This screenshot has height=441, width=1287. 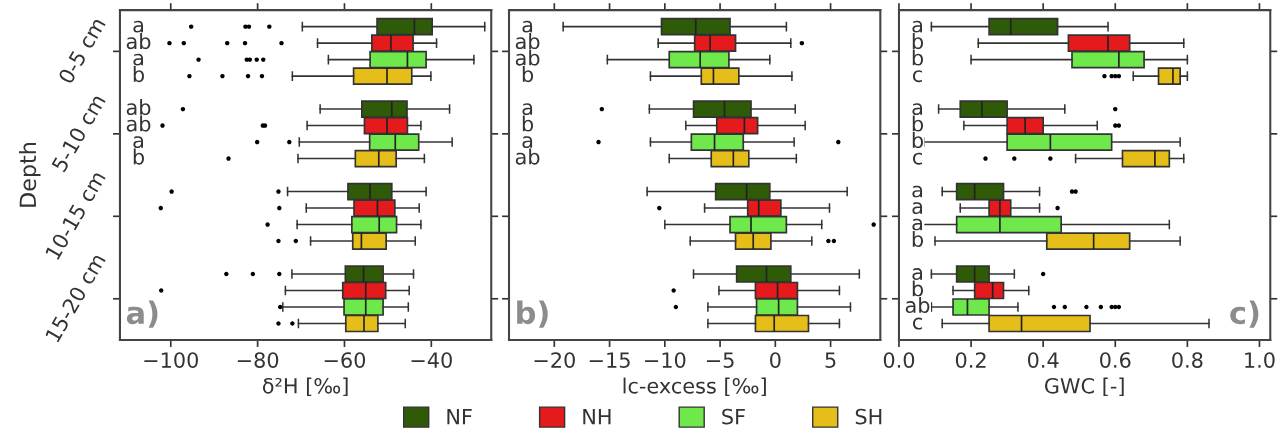 I want to click on legend-label: NH, so click(x=597, y=416).